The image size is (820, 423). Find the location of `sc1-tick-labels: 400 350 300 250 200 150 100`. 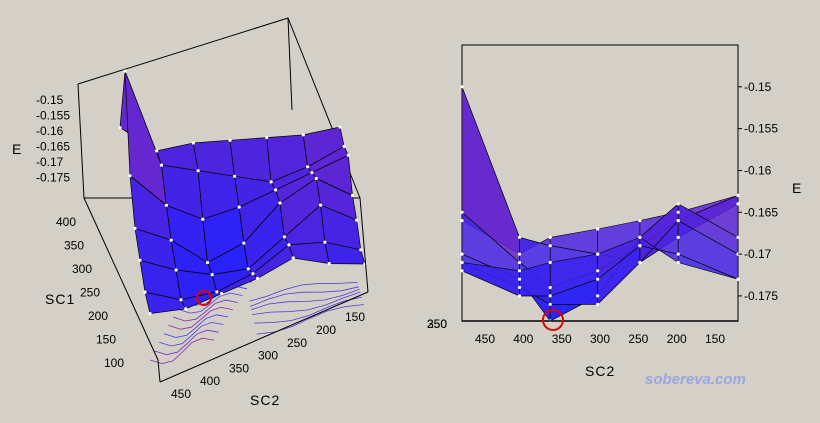

sc1-tick-labels: 400 350 300 250 200 150 100 is located at coordinates (90, 292).